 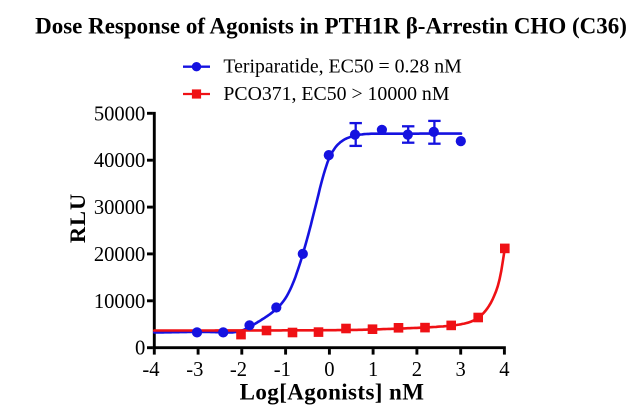 I want to click on svg-text: -4, so click(x=150, y=370).